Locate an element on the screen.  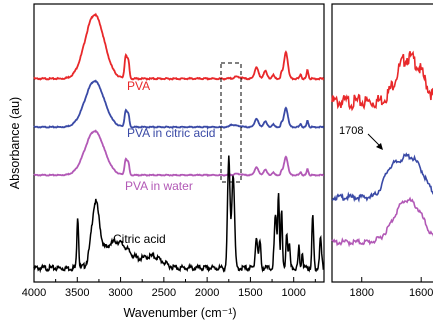
main-x-ticks: 4000 3500 3000 2500 2000 1500 1000 is located at coordinates (169, 288).